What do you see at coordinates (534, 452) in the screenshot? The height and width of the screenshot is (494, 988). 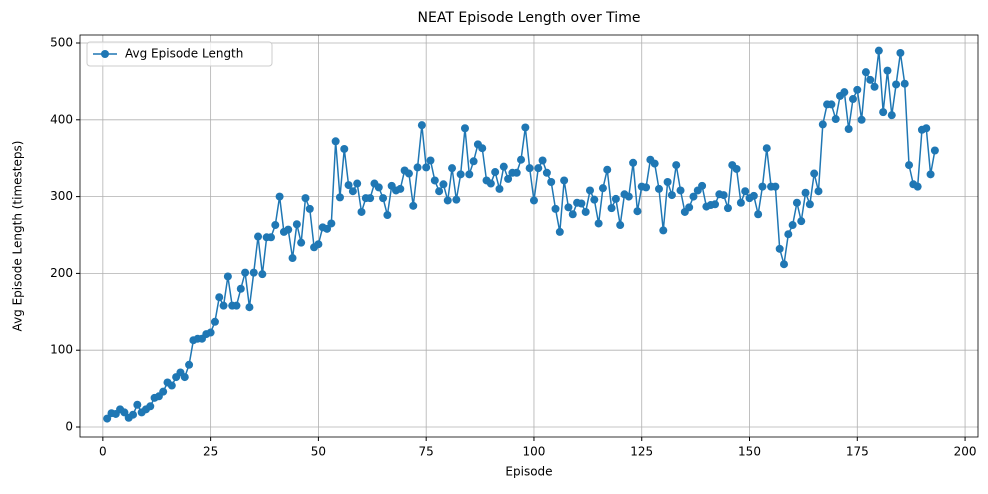 I see `x-tick-label: 100` at bounding box center [534, 452].